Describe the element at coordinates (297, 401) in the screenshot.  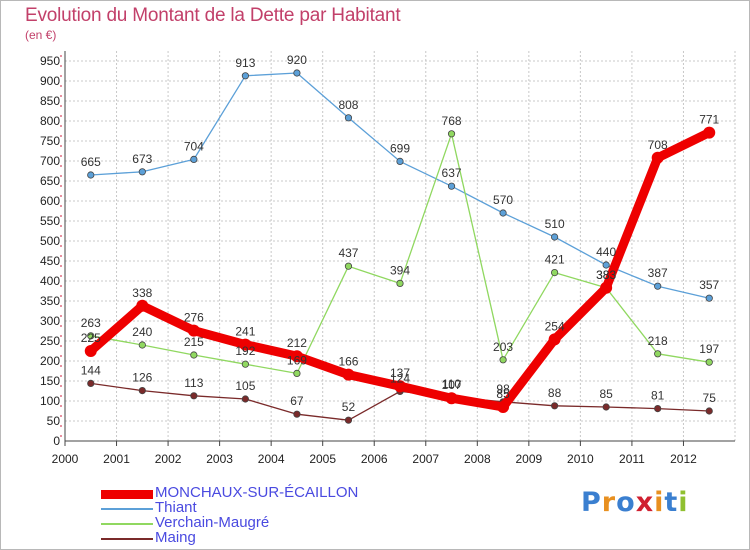
I see `data-label: 67` at that location.